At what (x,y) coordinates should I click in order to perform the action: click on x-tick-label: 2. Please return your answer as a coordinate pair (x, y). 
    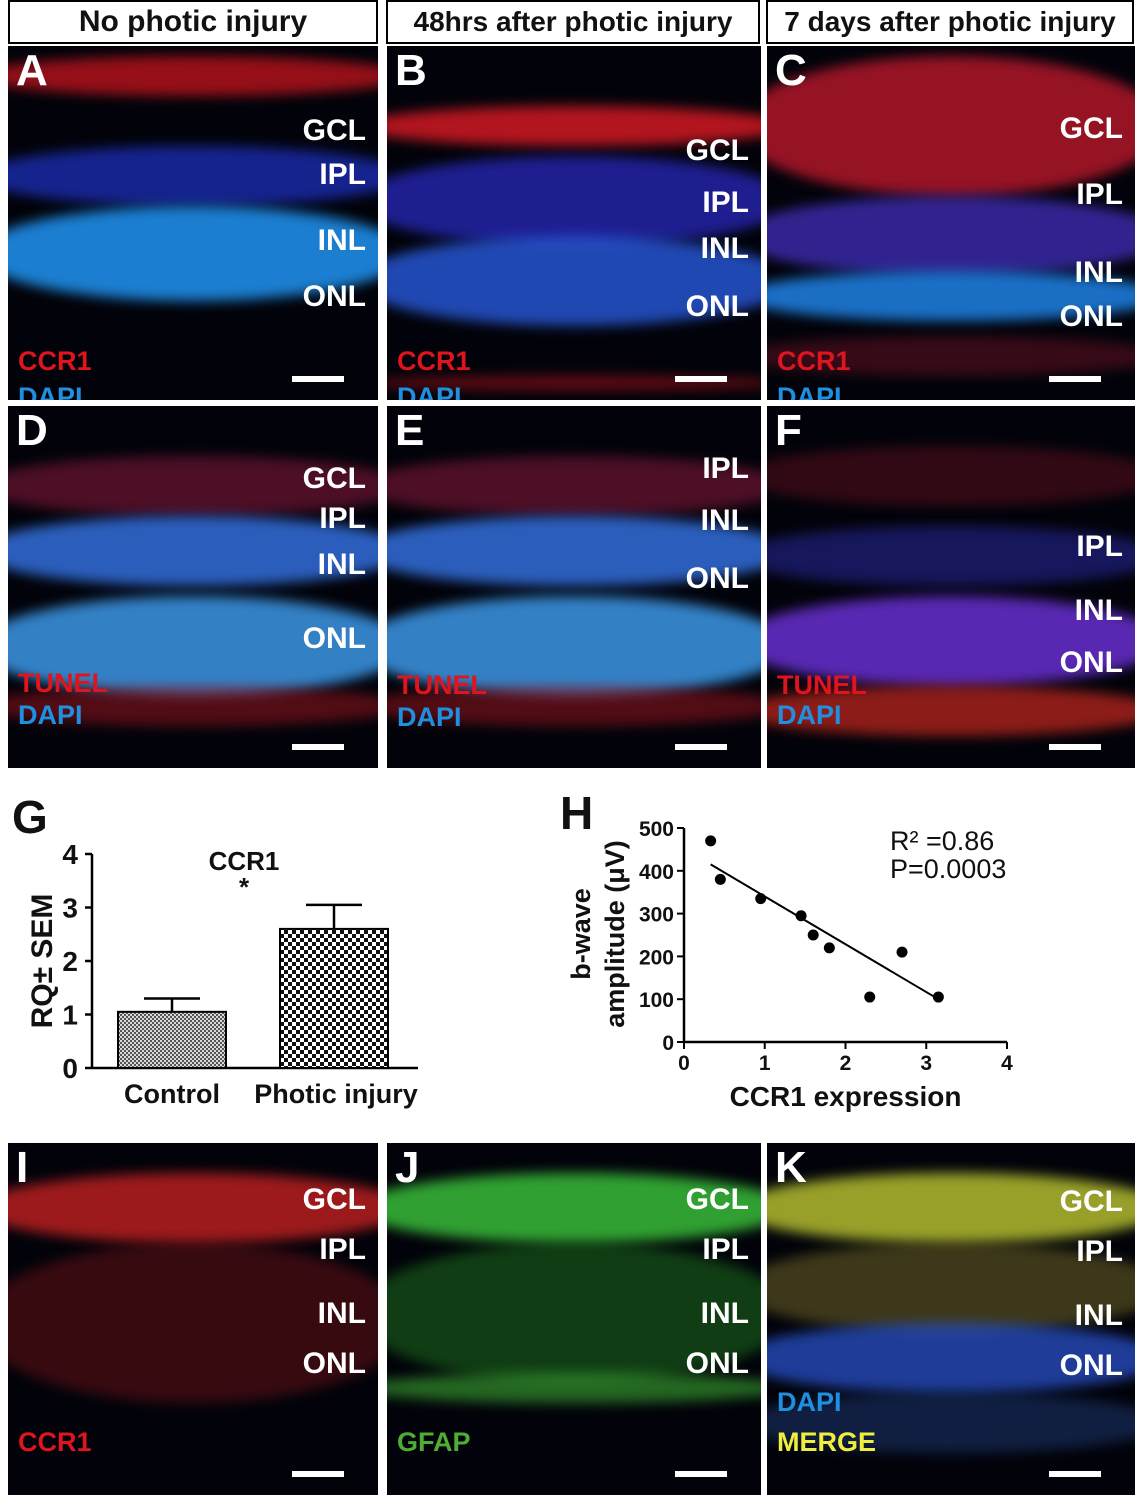
    Looking at the image, I should click on (846, 1063).